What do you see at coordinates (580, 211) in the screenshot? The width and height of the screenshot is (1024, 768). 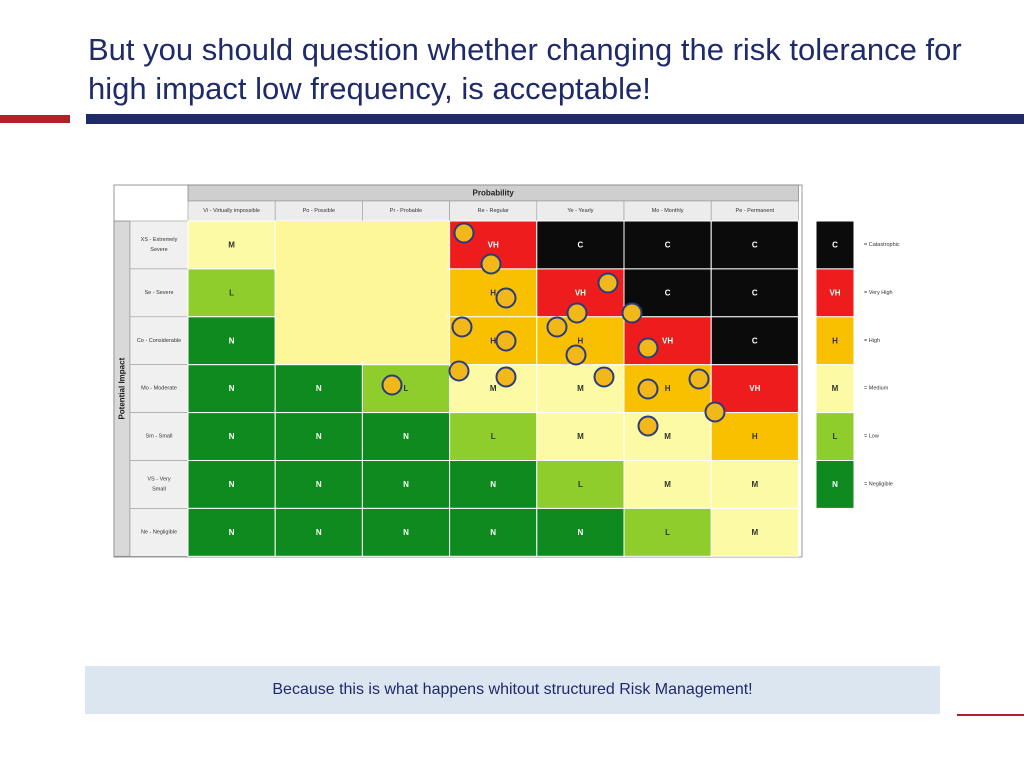 I see `column-header-label: Ye - Yearly` at bounding box center [580, 211].